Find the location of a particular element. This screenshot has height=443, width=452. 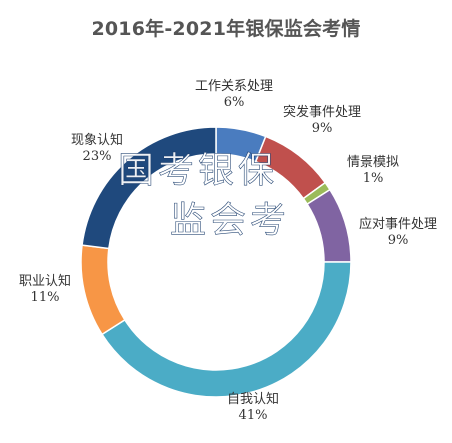

value-label-6: 11% is located at coordinates (45, 297).